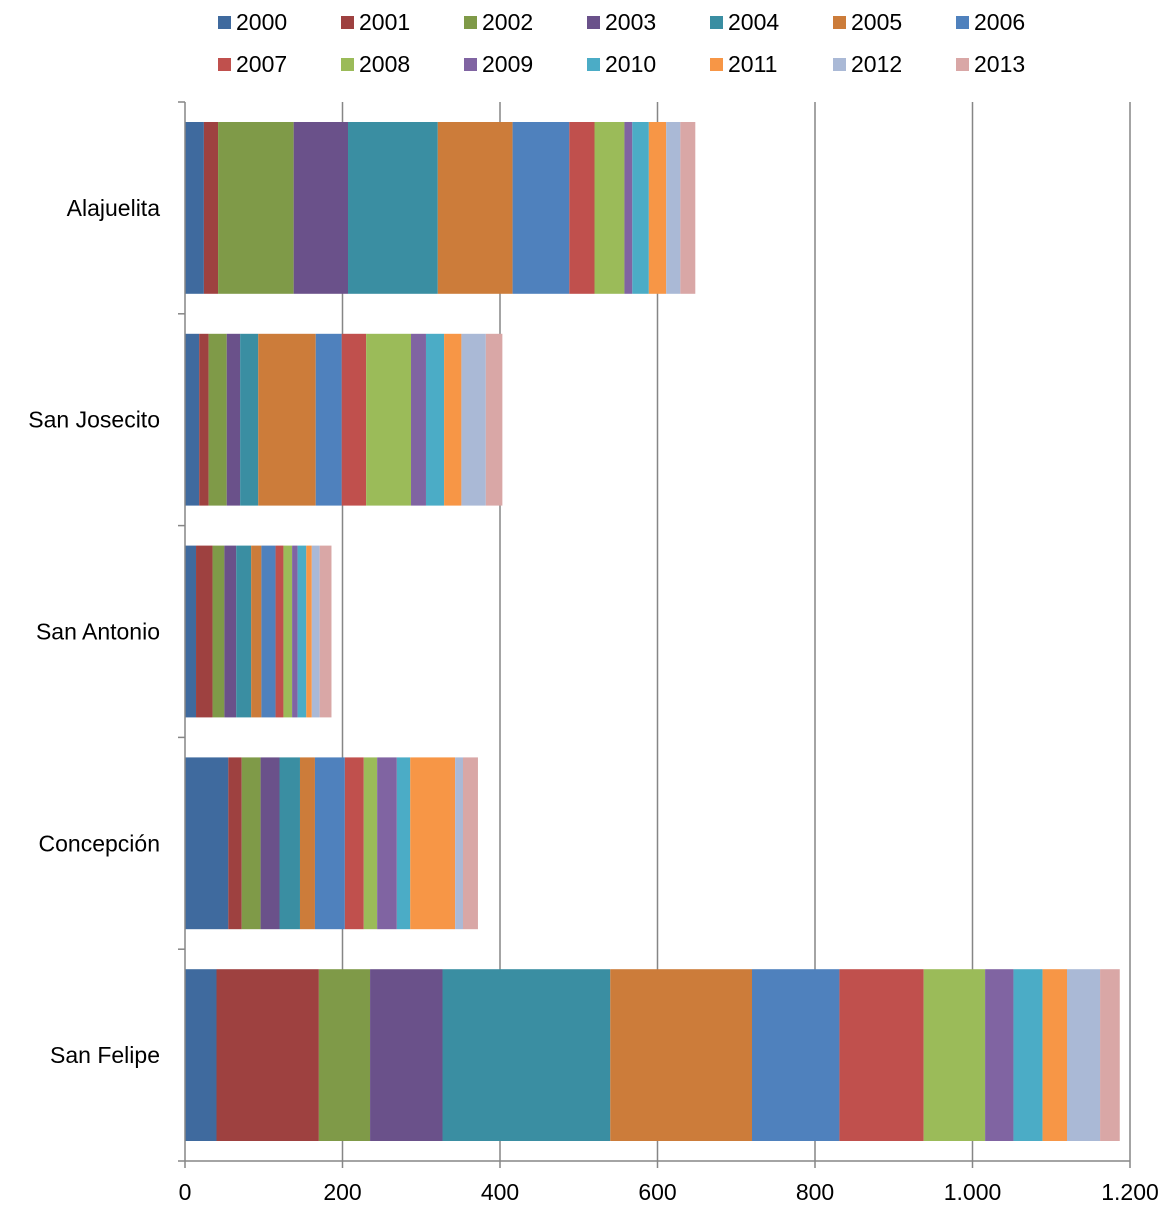  I want to click on category-label: San Antonio, so click(98, 632).